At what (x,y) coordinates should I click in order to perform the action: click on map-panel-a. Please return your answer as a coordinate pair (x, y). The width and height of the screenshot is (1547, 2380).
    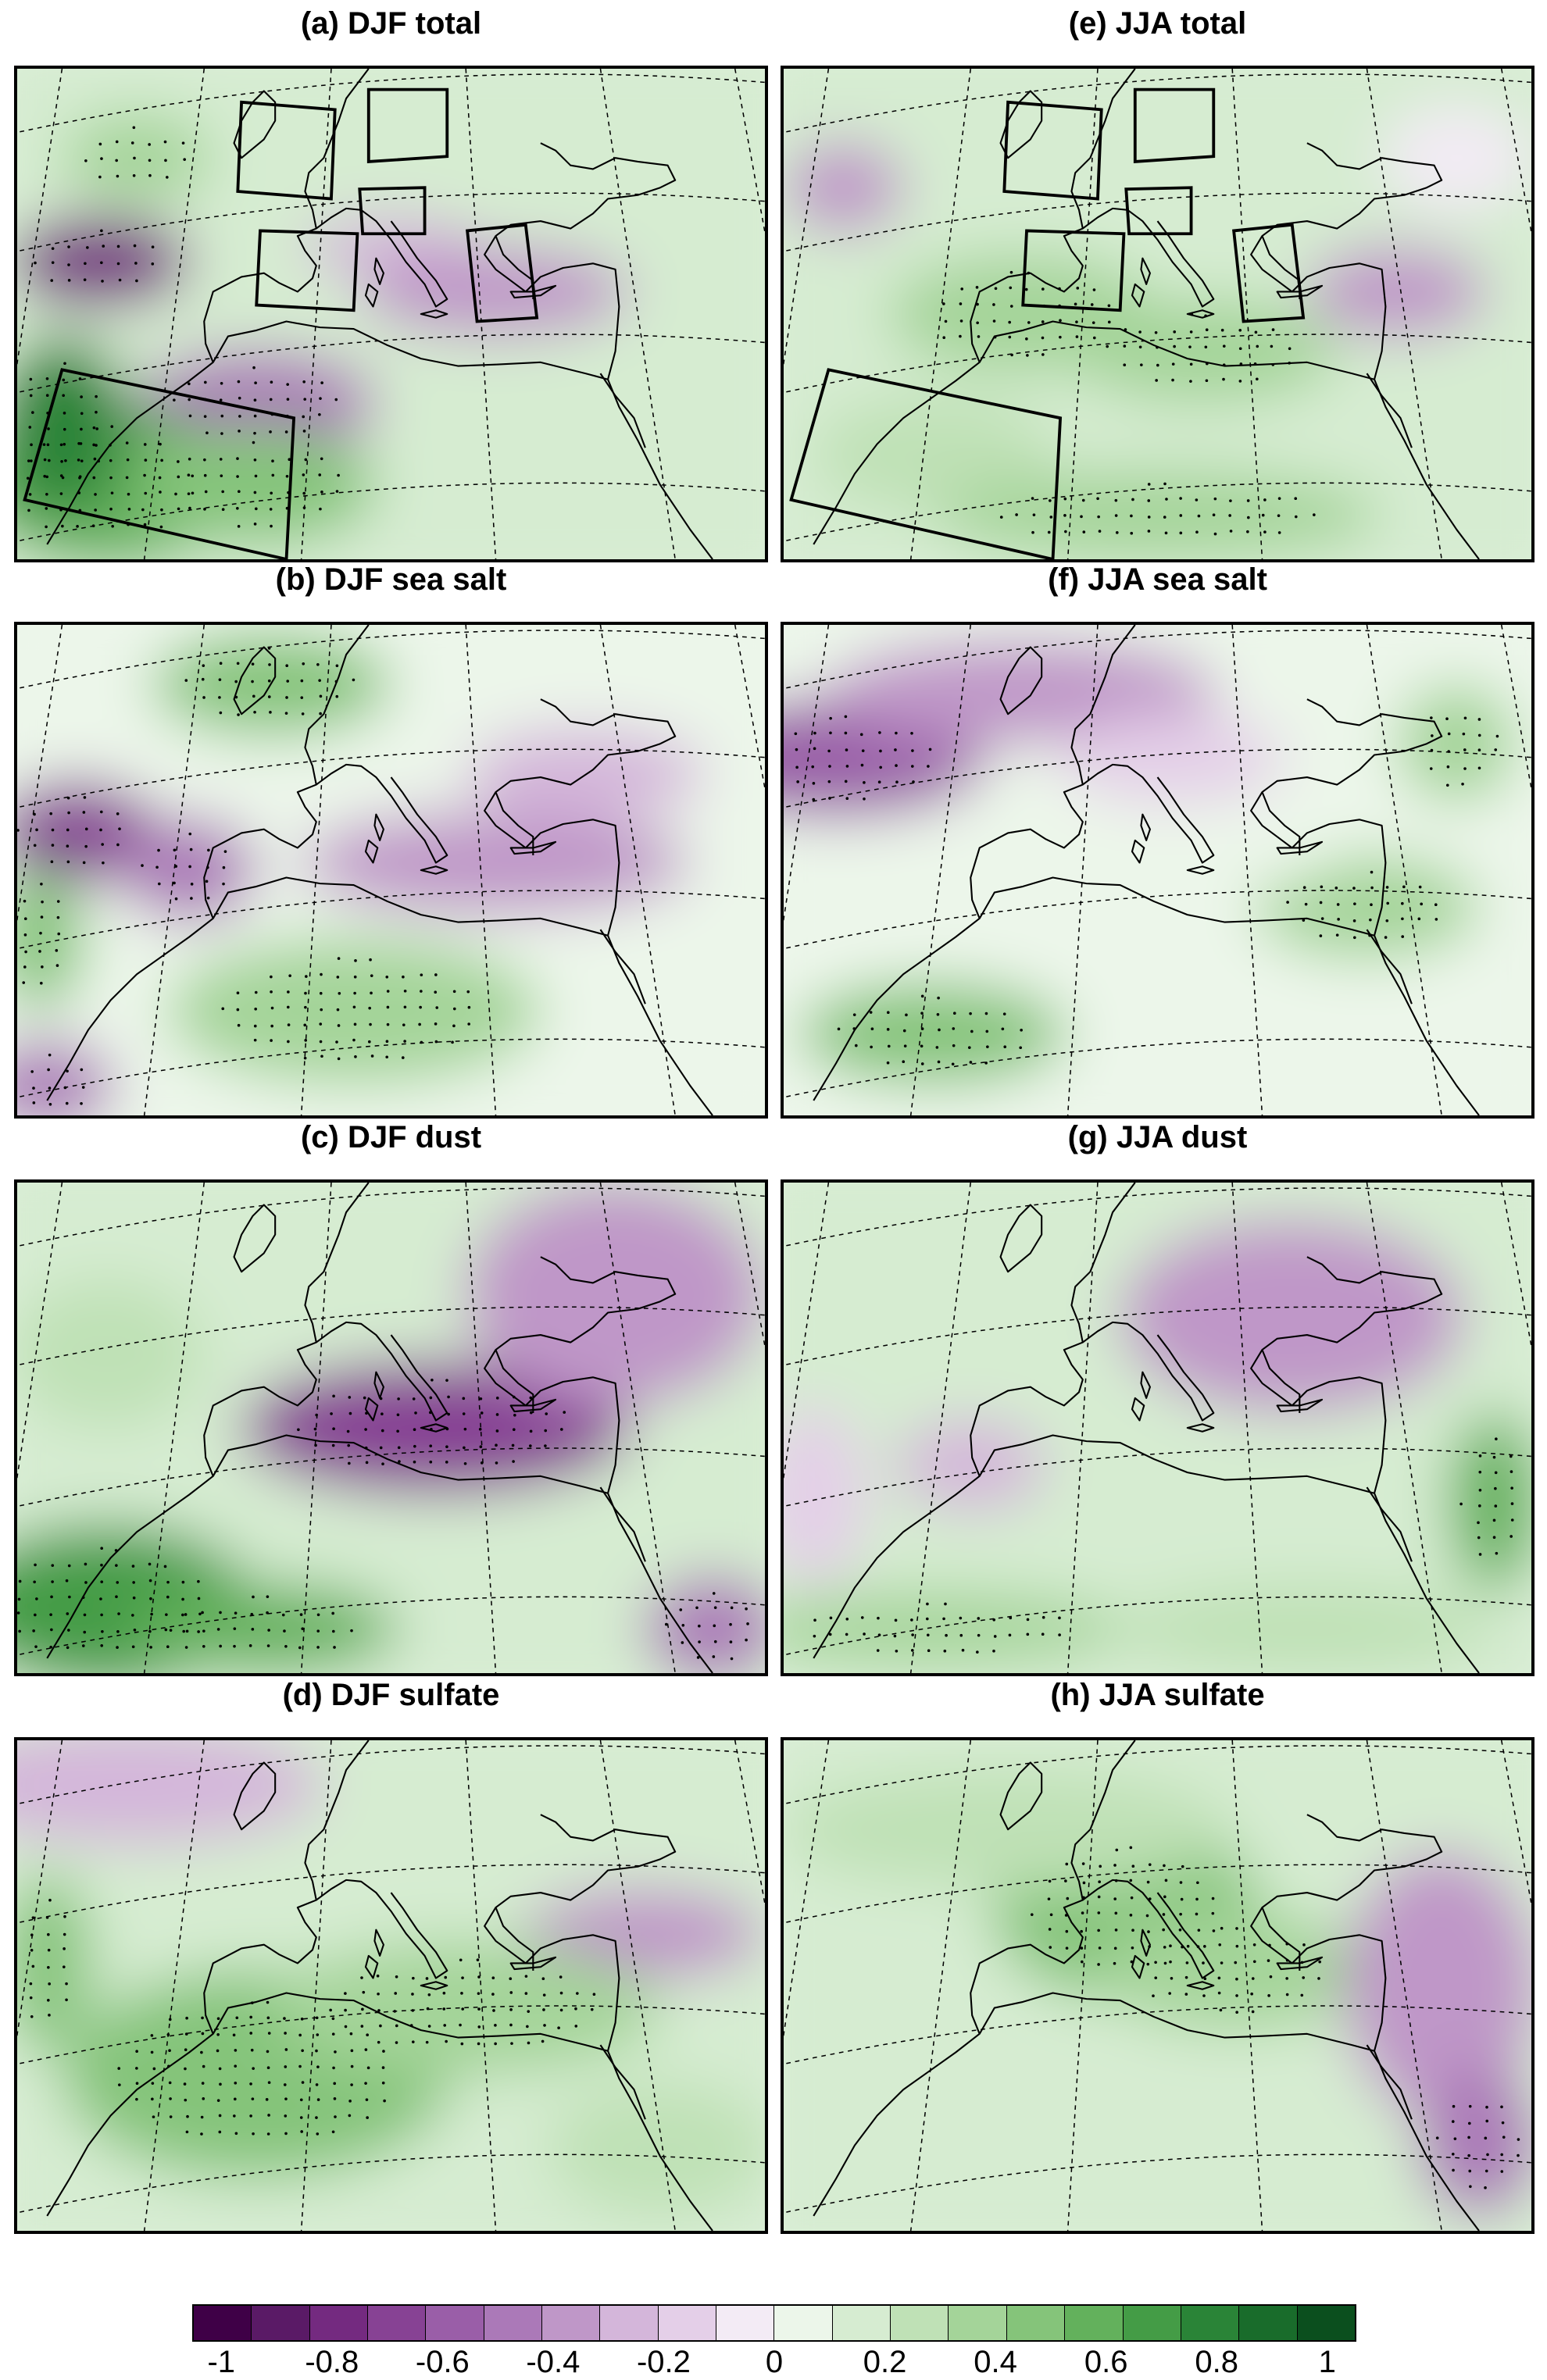
    Looking at the image, I should click on (391, 314).